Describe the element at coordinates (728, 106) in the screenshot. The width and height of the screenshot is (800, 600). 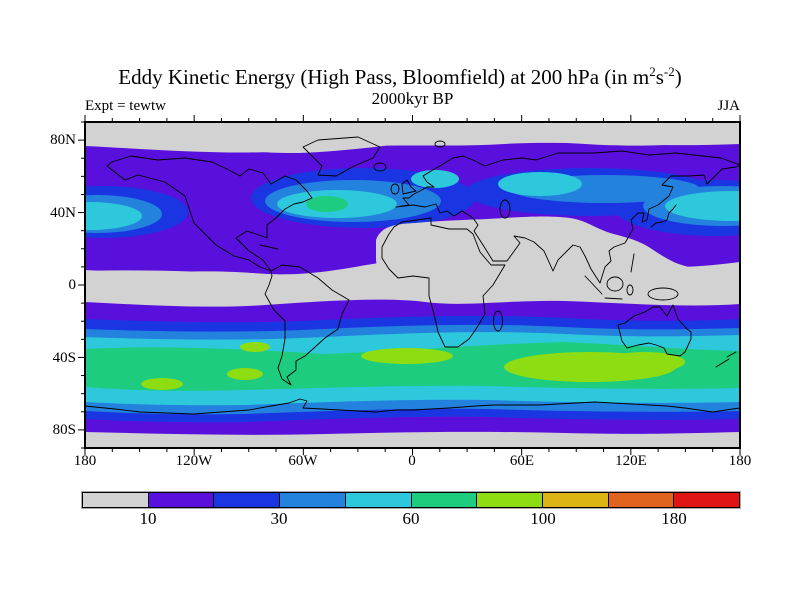
I see `season-label: JJA` at that location.